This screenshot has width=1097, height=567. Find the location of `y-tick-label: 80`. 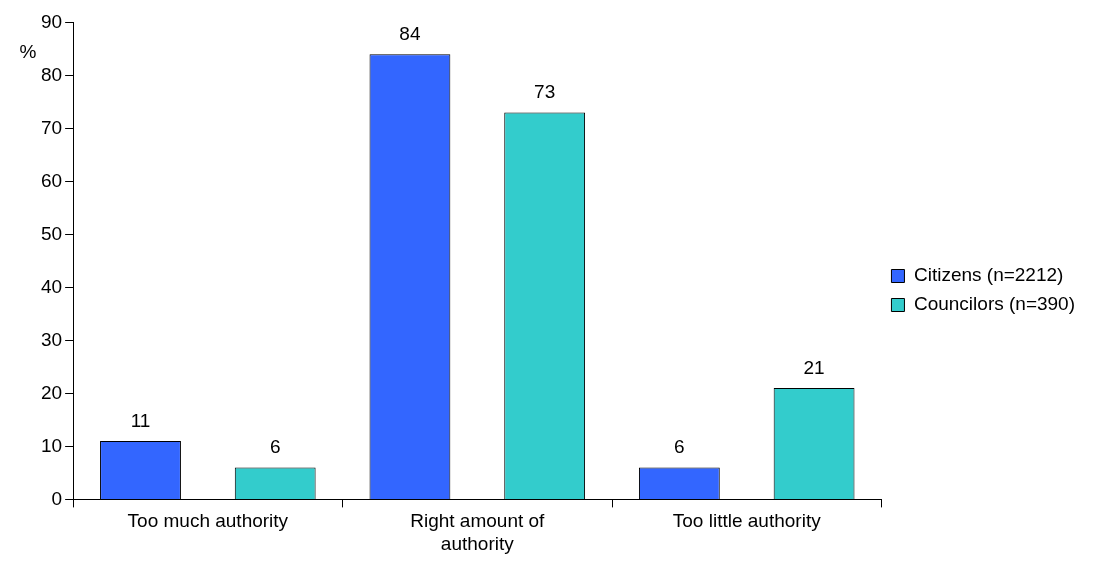

y-tick-label: 80 is located at coordinates (51, 74).